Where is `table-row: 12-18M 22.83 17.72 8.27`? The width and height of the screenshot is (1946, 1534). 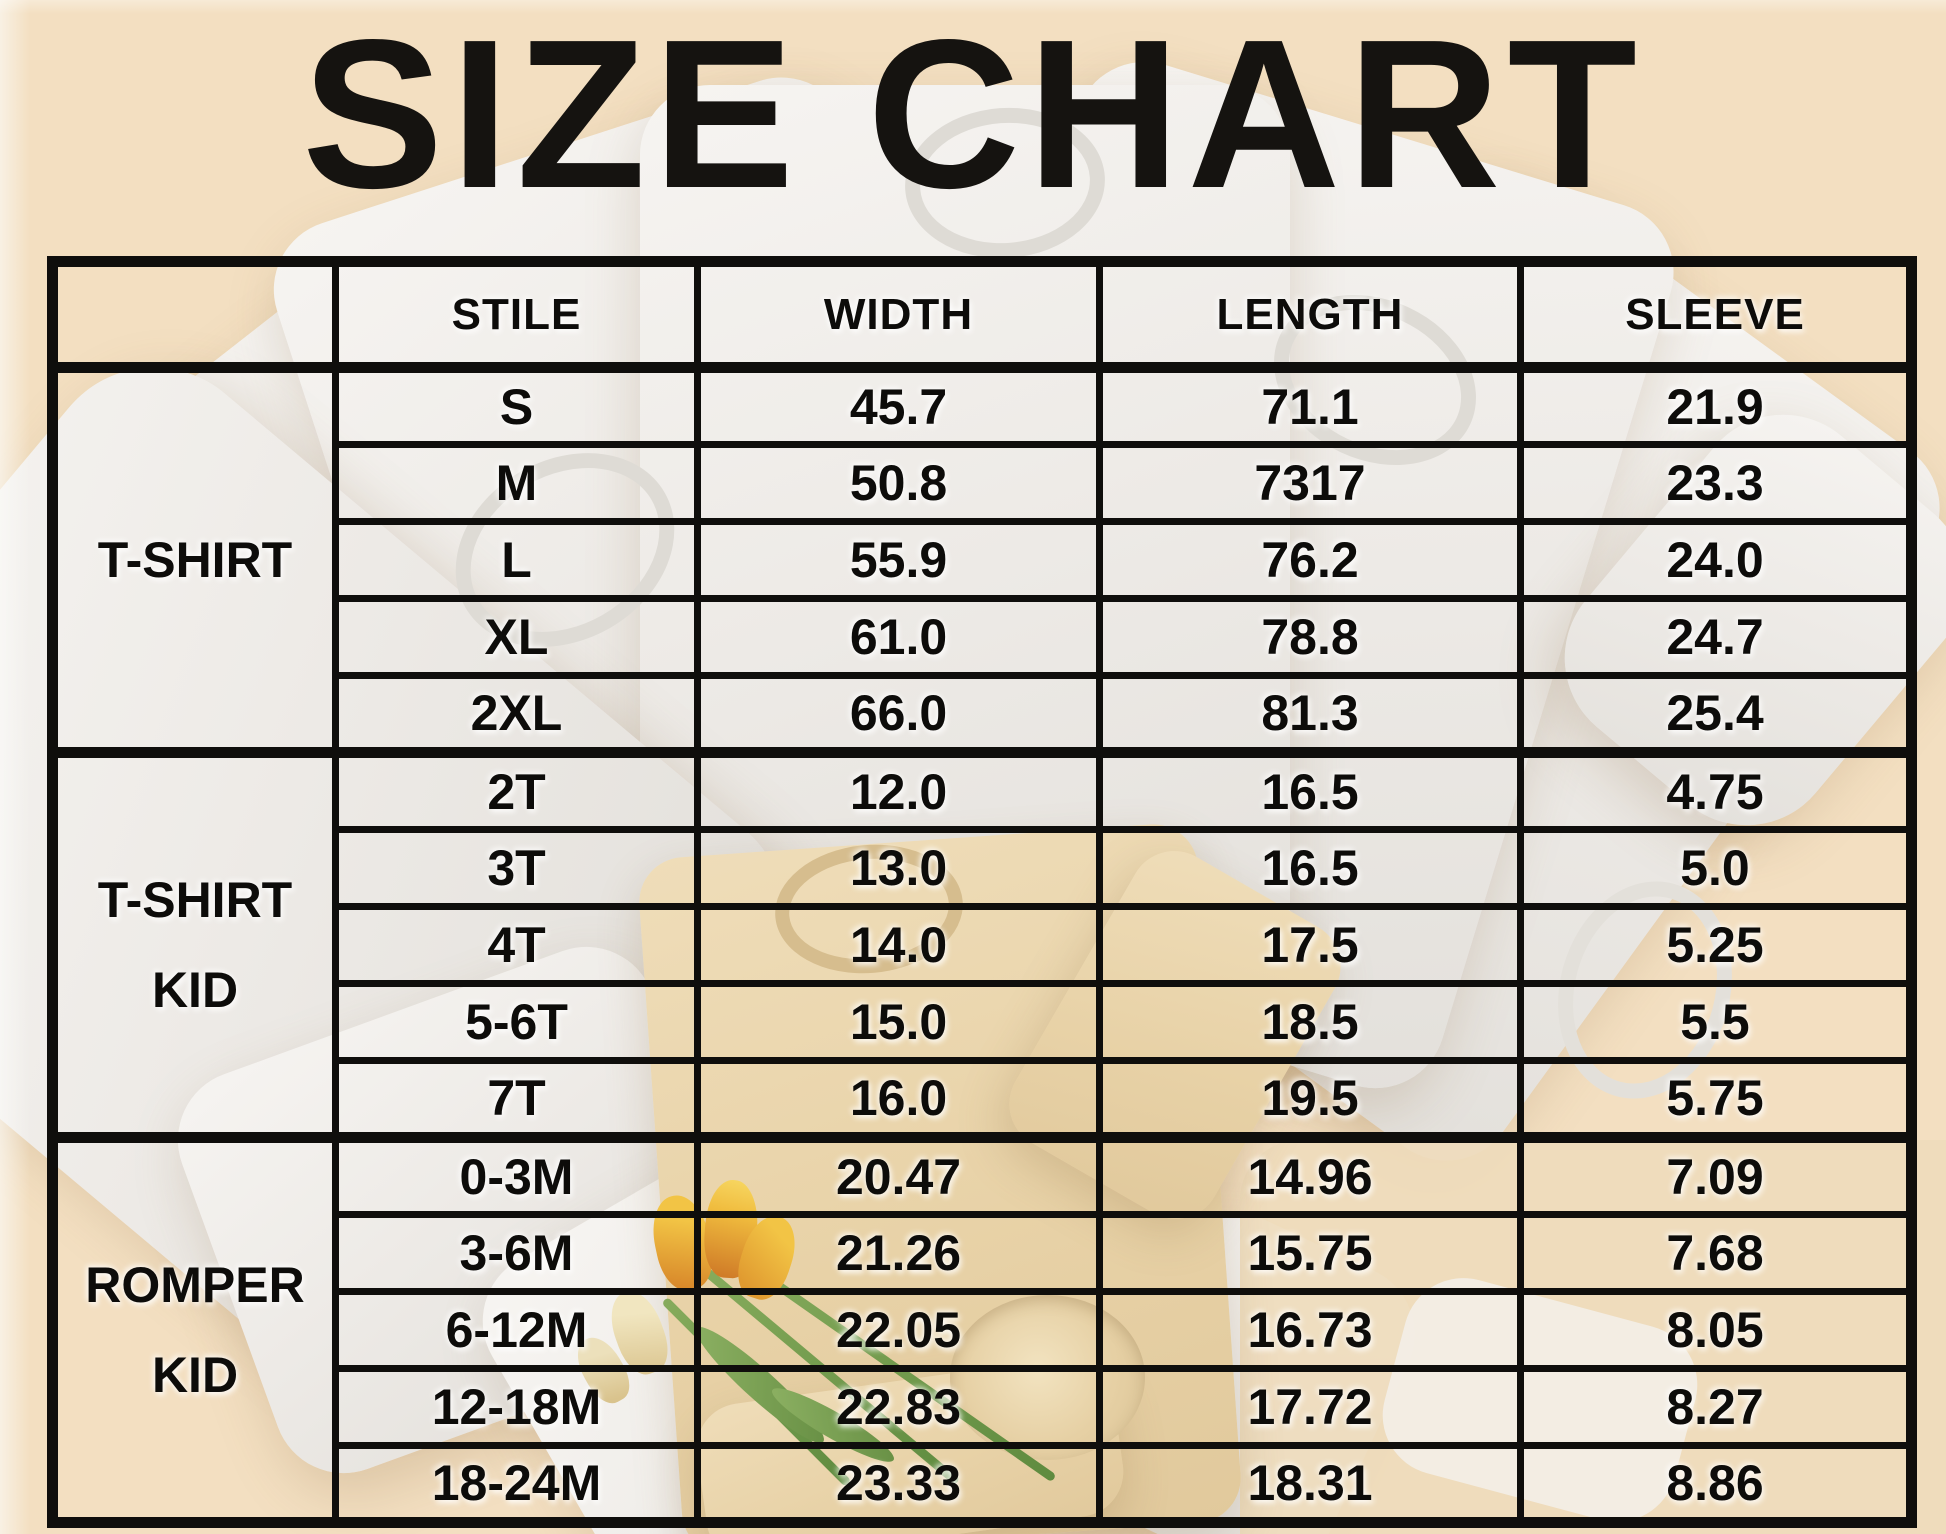 table-row: 12-18M 22.83 17.72 8.27 is located at coordinates (984, 1407).